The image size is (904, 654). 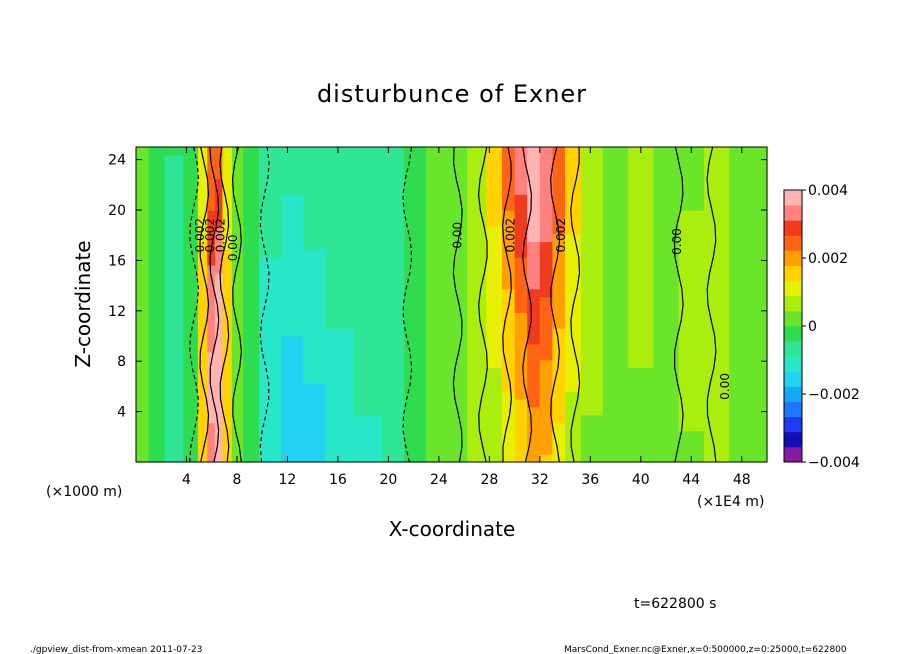 I want to click on y-tick-label: 12, so click(x=117, y=312).